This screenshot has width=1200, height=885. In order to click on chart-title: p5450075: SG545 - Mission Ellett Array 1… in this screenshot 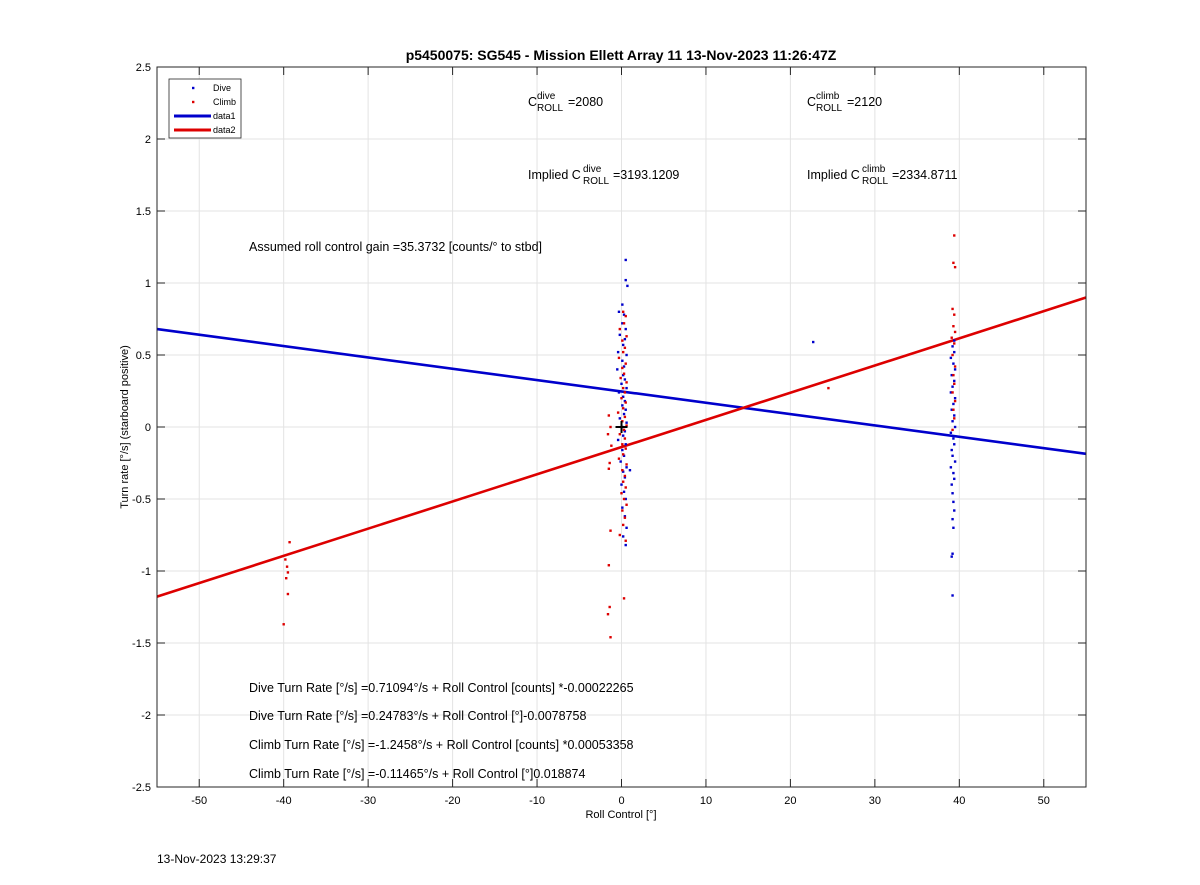, I will do `click(621, 55)`.